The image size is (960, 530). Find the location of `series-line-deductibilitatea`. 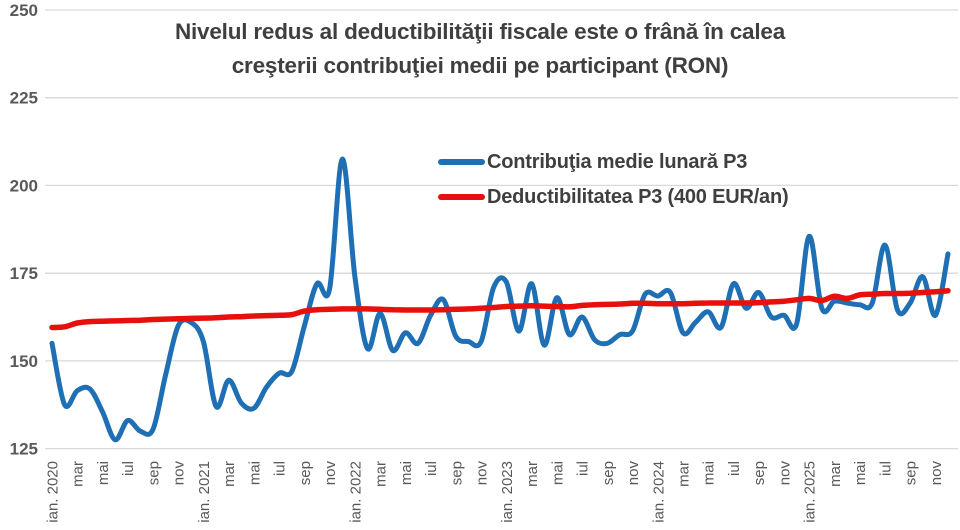

series-line-deductibilitatea is located at coordinates (500, 309).